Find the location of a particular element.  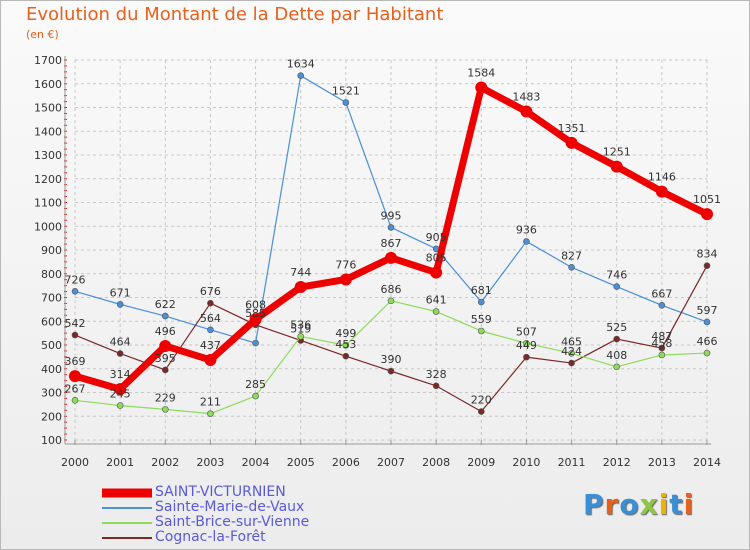

data-label: 1051 is located at coordinates (707, 199).